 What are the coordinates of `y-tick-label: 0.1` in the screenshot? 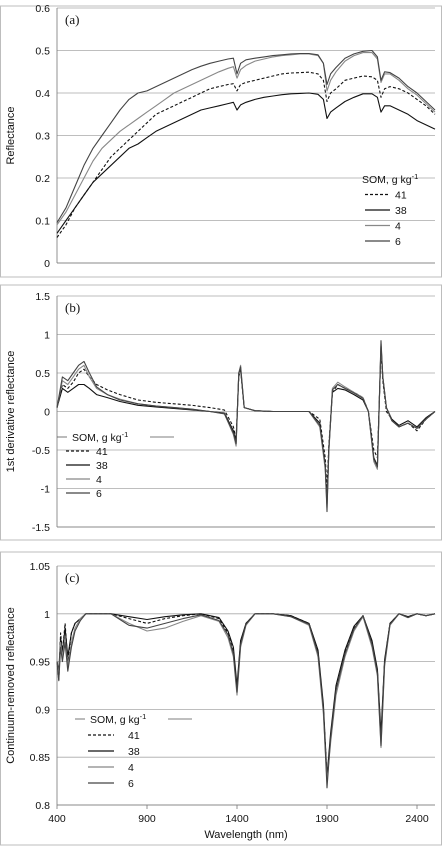 It's located at (42, 222).